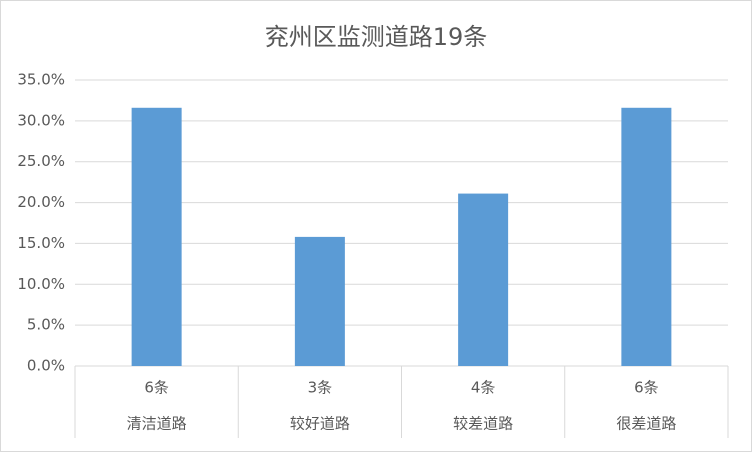  Describe the element at coordinates (41, 243) in the screenshot. I see `y-tick-label: 15.0%` at that location.